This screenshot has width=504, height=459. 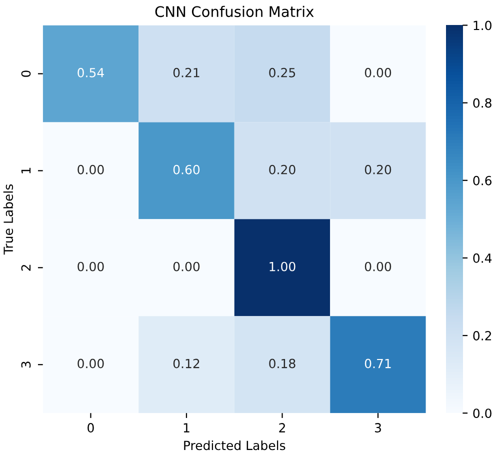 I want to click on data-label: 0.60, so click(x=186, y=169).